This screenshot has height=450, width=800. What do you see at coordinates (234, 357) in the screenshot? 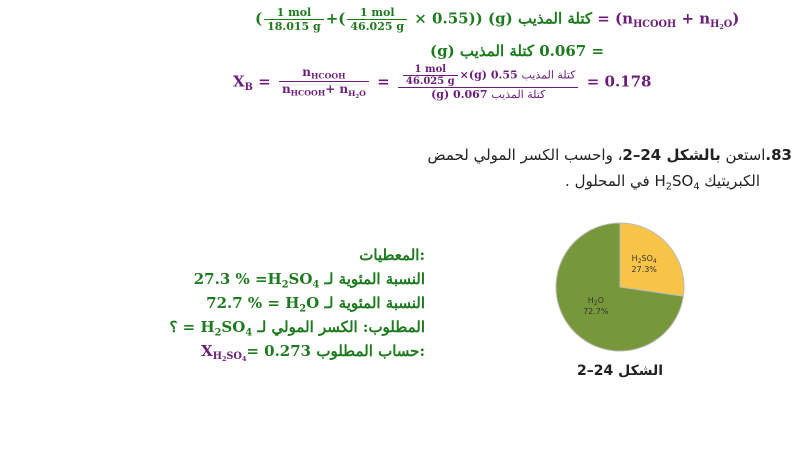
I see `subscript: SO` at bounding box center [234, 357].